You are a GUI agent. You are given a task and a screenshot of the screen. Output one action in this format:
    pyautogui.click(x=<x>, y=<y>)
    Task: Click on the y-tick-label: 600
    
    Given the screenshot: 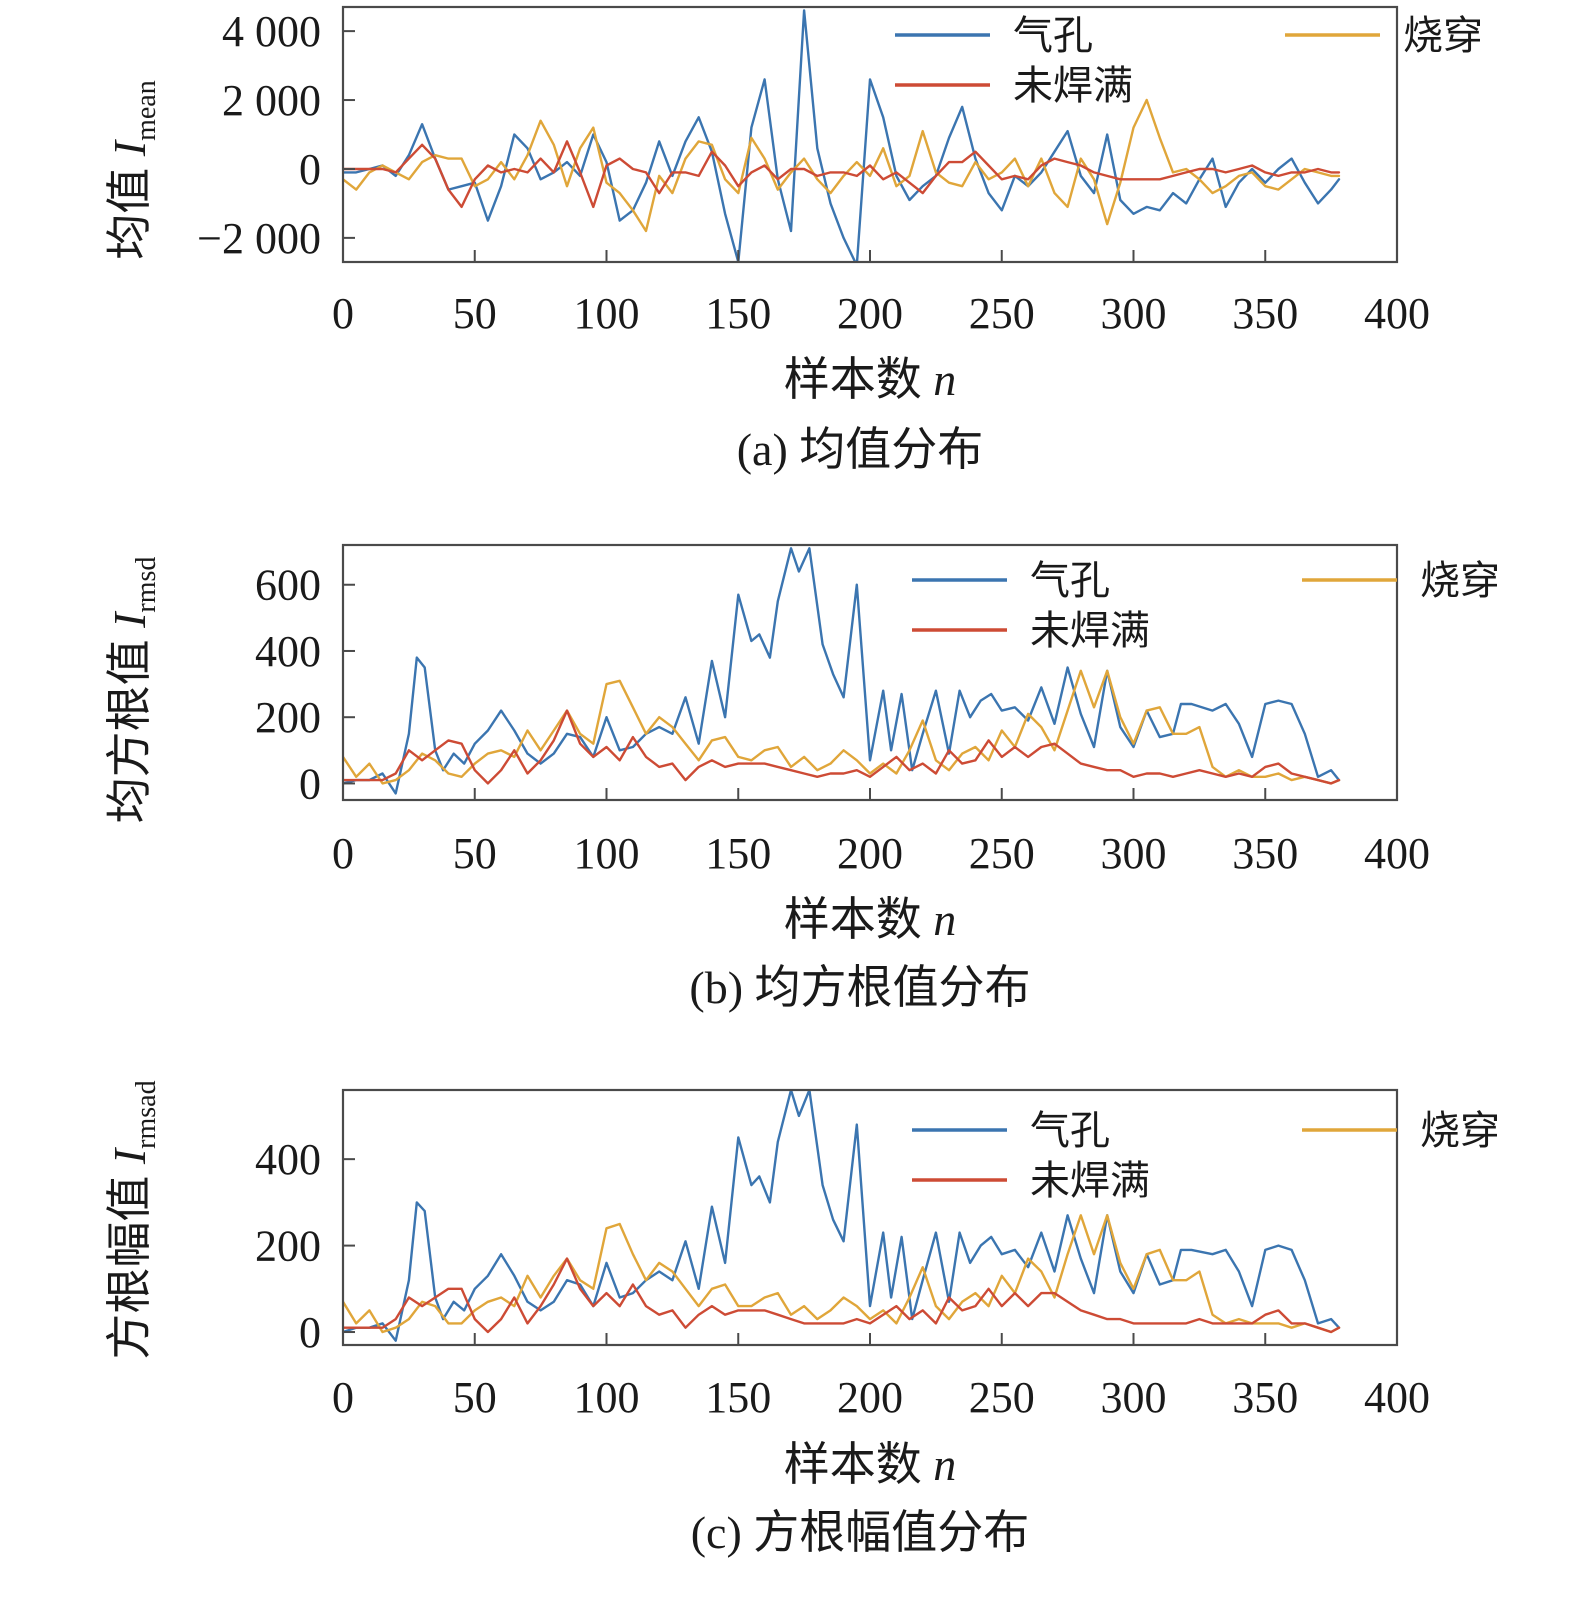 What is the action you would take?
    pyautogui.click(x=288, y=585)
    